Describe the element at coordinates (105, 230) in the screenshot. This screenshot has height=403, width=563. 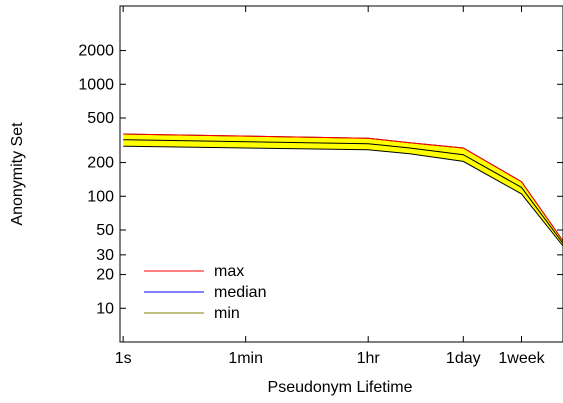
I see `y-tick-label: 50` at that location.